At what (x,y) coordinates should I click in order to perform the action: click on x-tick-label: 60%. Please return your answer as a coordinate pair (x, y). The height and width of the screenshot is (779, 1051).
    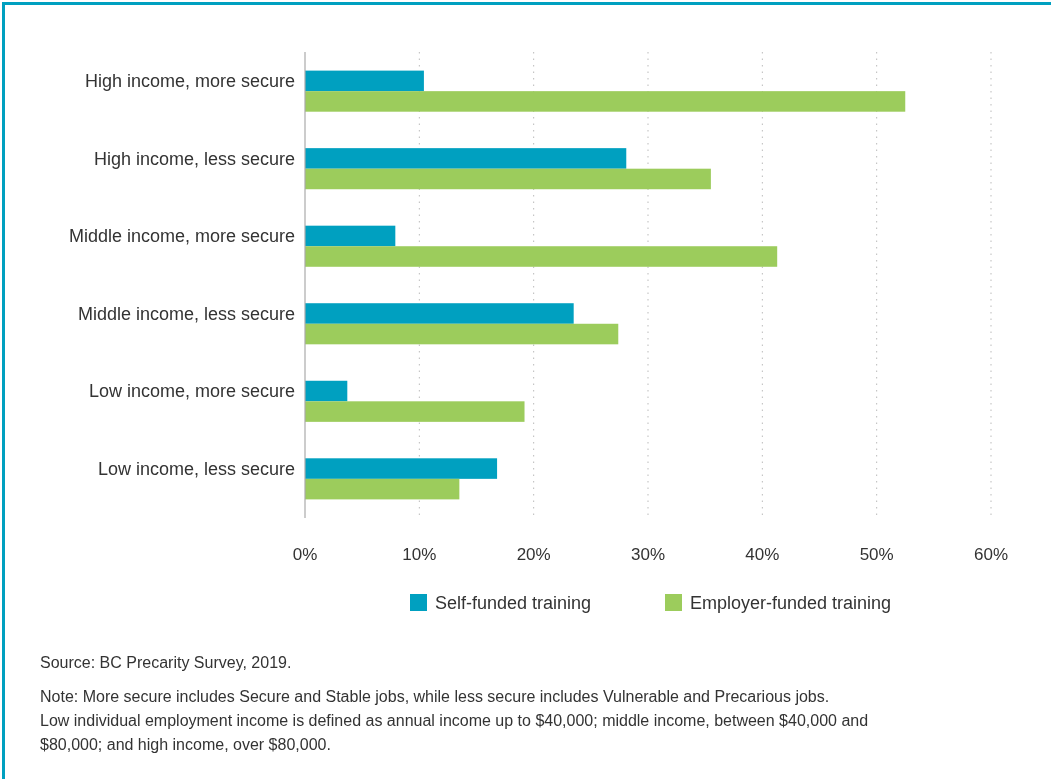
    Looking at the image, I should click on (991, 554).